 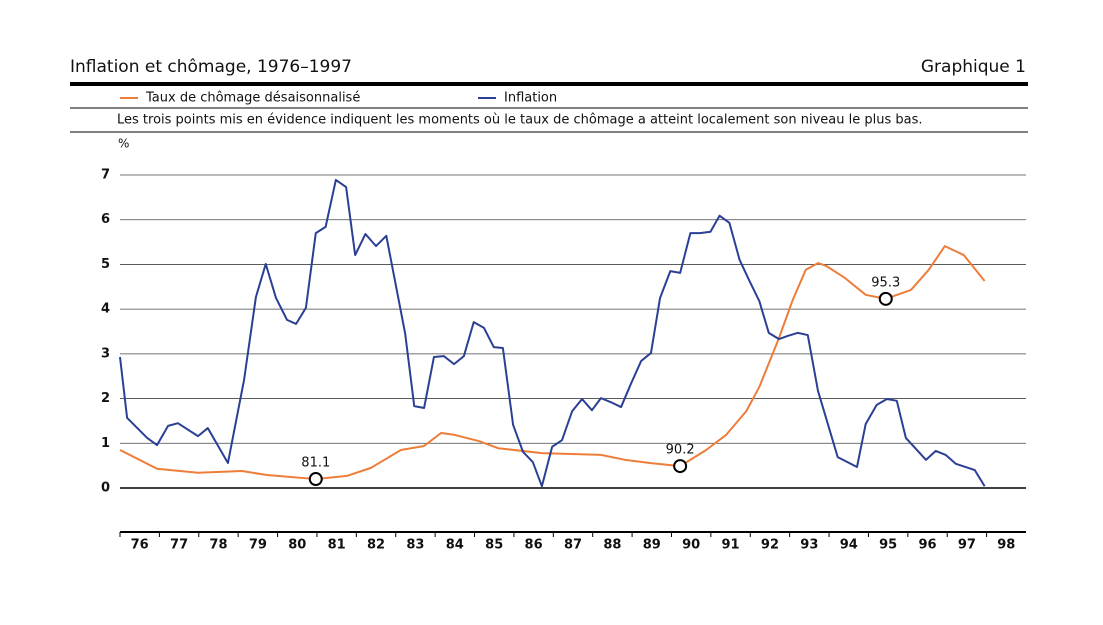 What do you see at coordinates (105, 175) in the screenshot?
I see `y-tick-label: 7` at bounding box center [105, 175].